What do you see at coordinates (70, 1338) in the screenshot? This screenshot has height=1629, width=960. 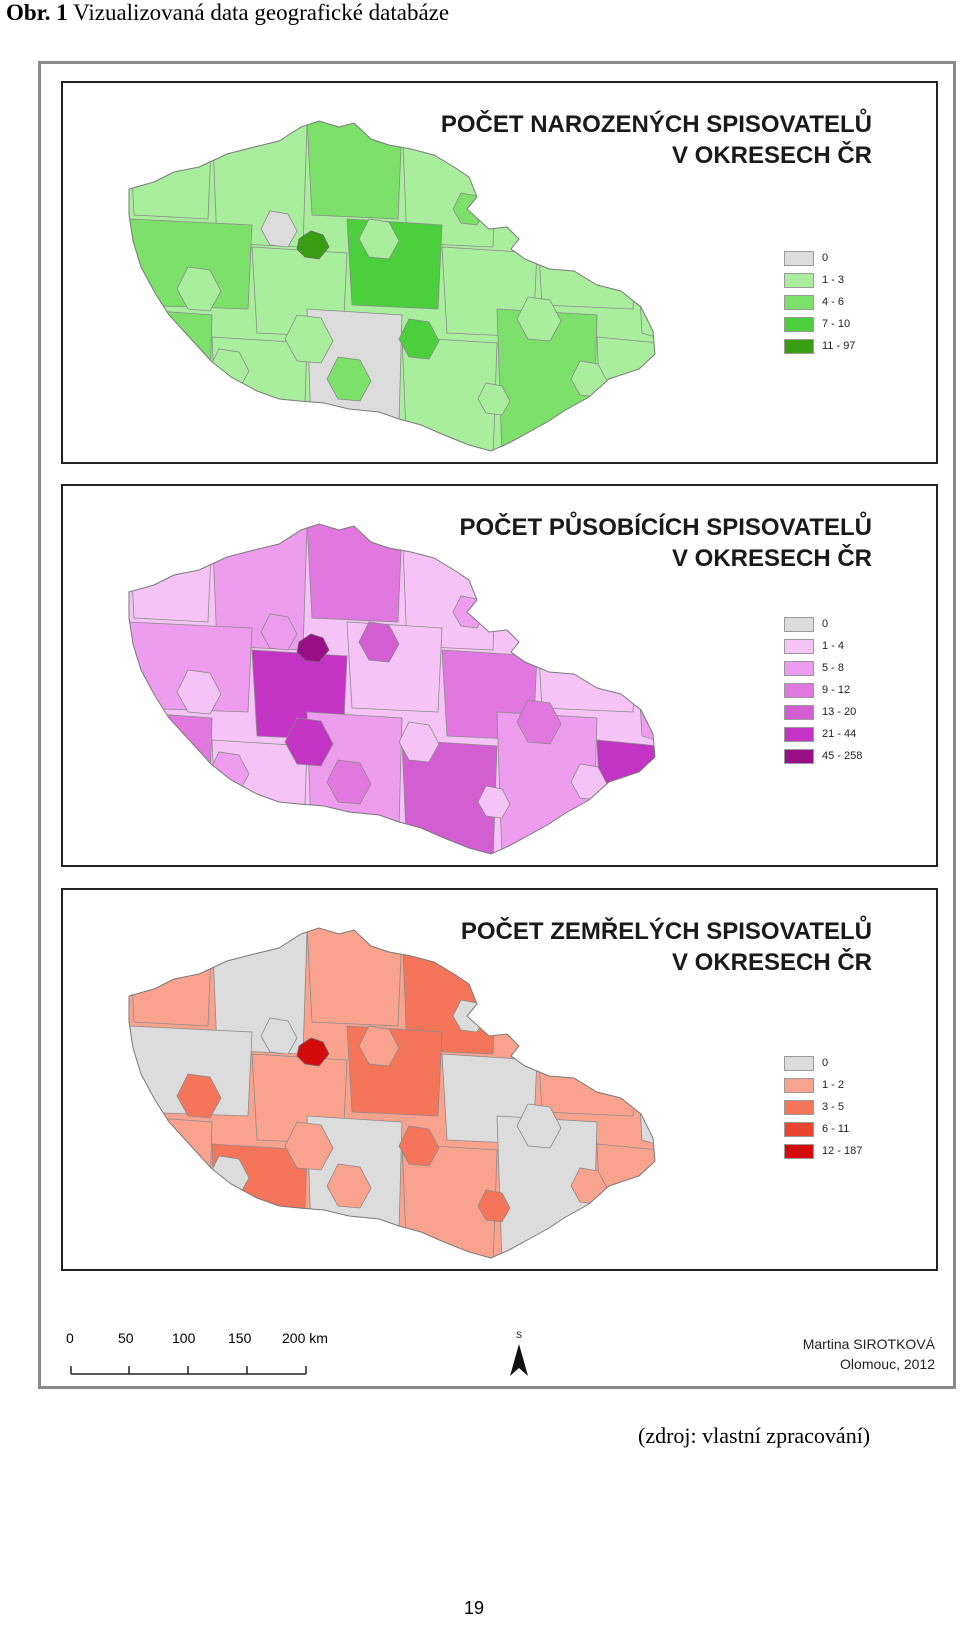 I see `scale-label: 0` at bounding box center [70, 1338].